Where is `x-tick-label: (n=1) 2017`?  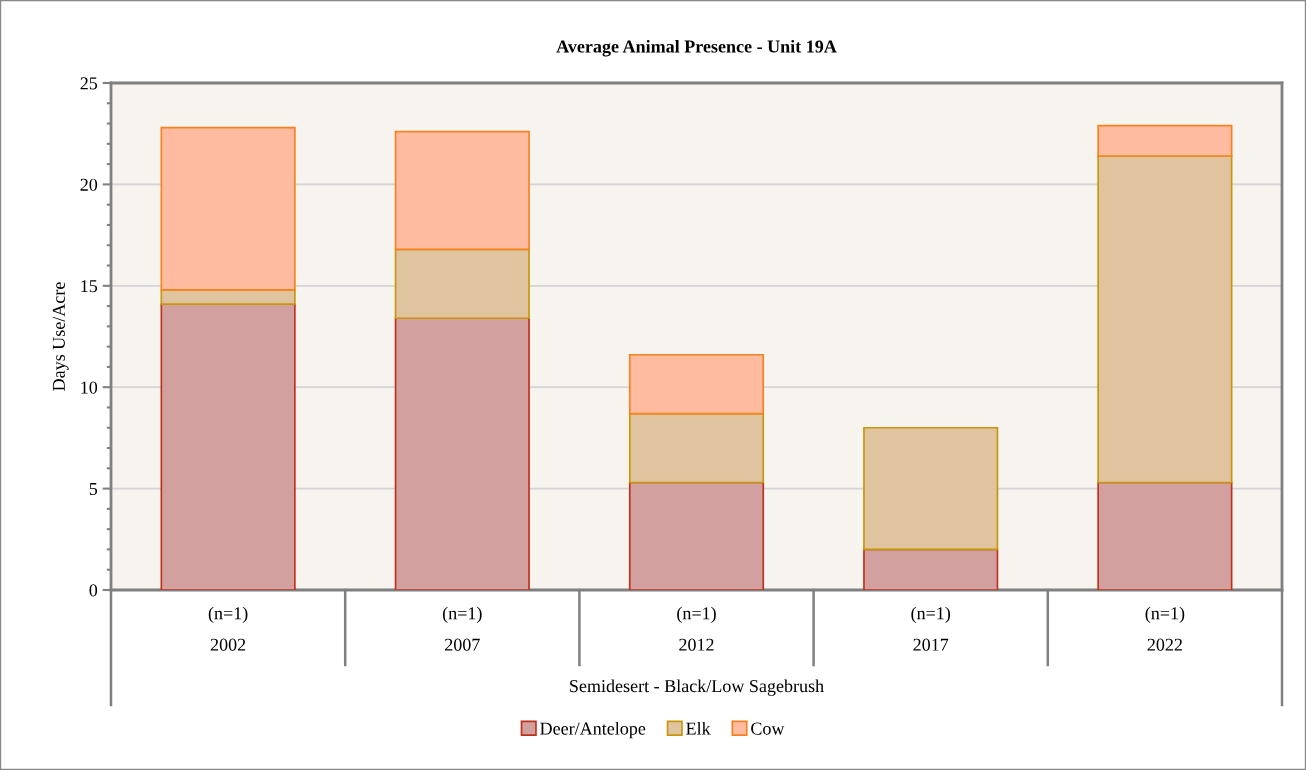 x-tick-label: (n=1) 2017 is located at coordinates (931, 628).